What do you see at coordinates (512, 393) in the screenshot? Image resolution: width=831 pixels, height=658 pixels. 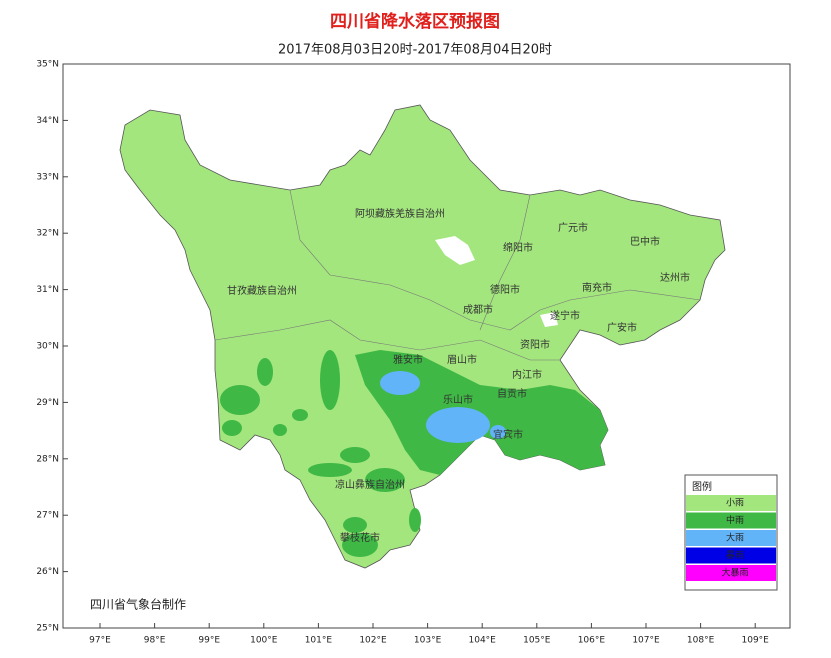 I see `place-label: 自贡市` at bounding box center [512, 393].